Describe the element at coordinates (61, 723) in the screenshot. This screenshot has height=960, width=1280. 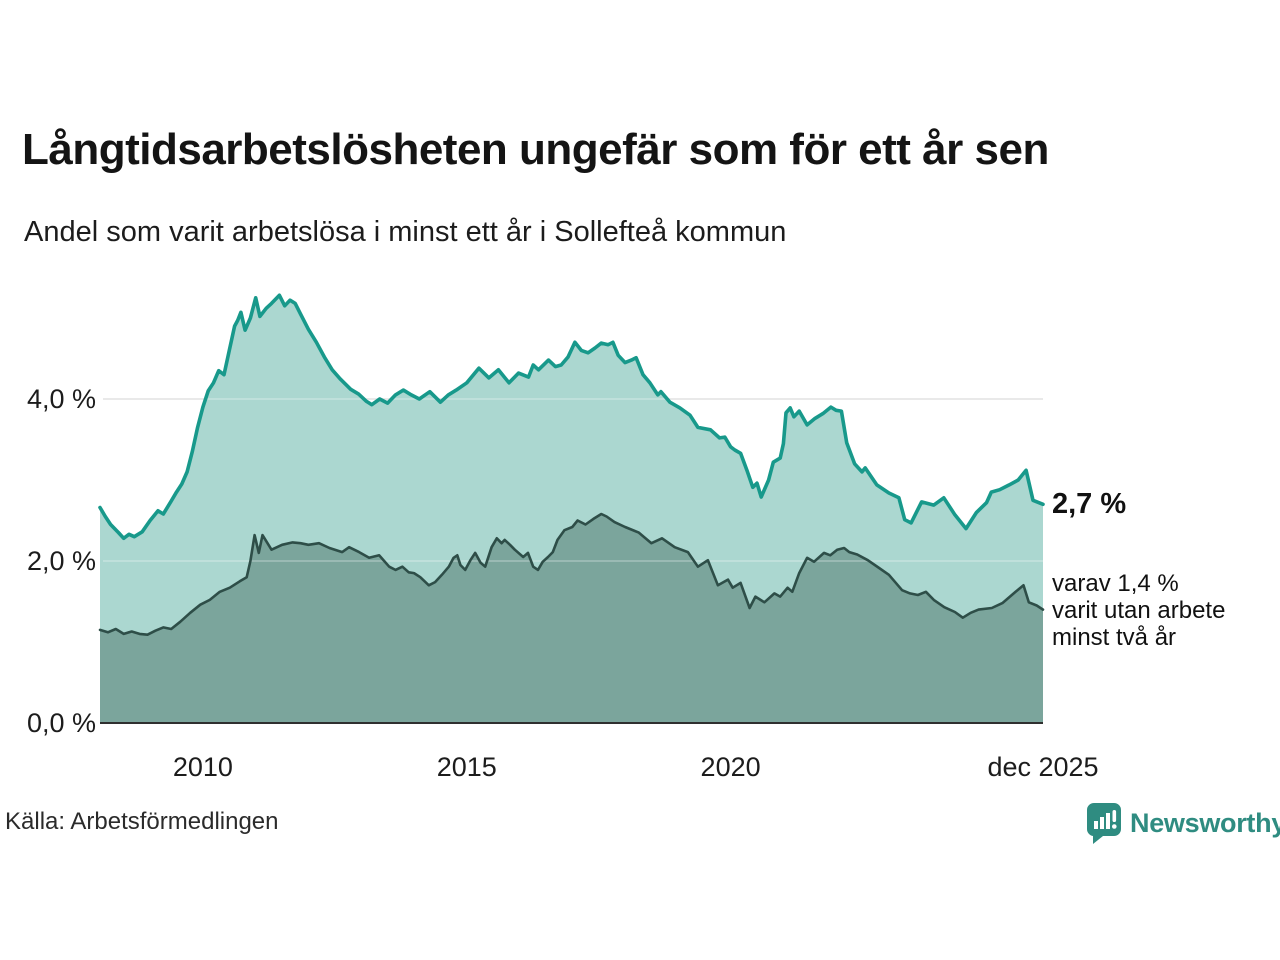
I see `y-tick-label: 0,0 %` at that location.